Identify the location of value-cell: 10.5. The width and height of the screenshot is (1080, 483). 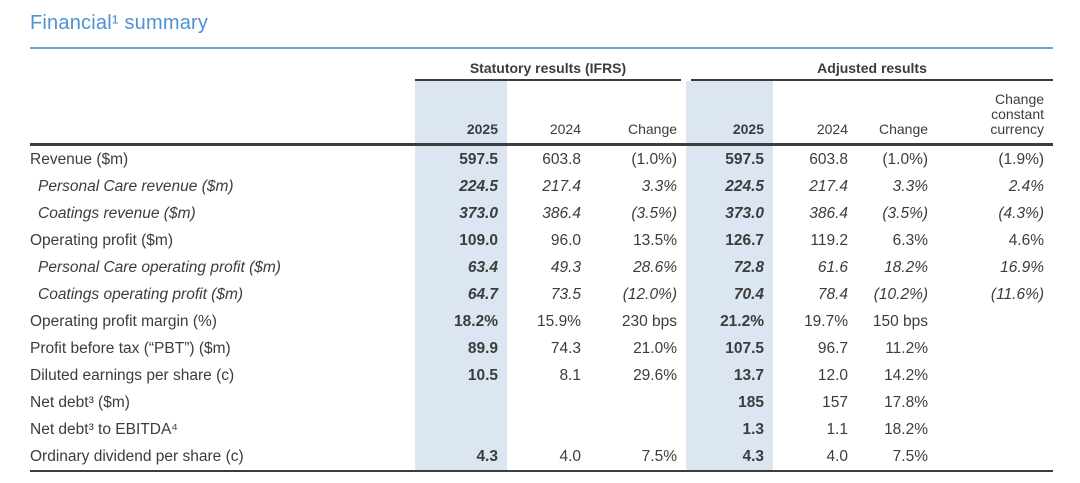
(482, 375).